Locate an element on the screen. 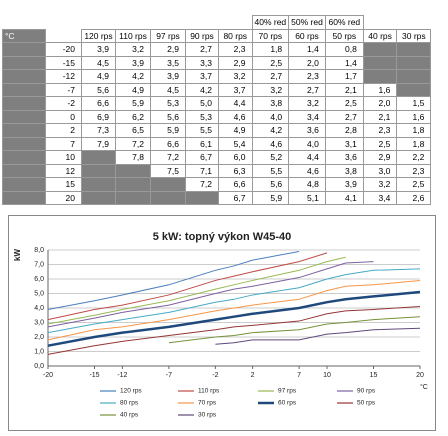  table-row: -20 3,9 3,2 2,9 2,7 2,3 1,8 1,4 0,8 is located at coordinates (217, 49).